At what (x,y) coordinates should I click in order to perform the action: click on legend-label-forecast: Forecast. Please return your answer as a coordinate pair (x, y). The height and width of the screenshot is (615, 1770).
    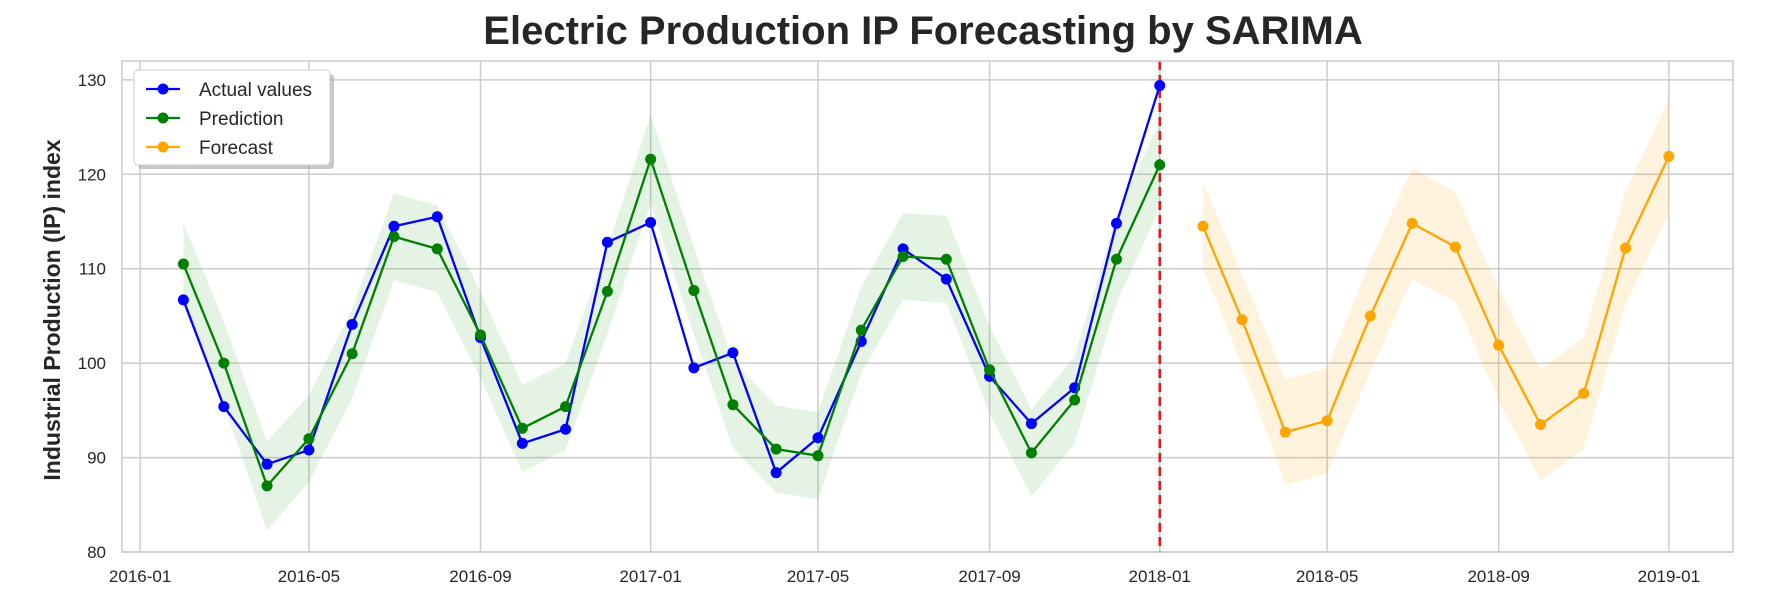
    Looking at the image, I should click on (236, 148).